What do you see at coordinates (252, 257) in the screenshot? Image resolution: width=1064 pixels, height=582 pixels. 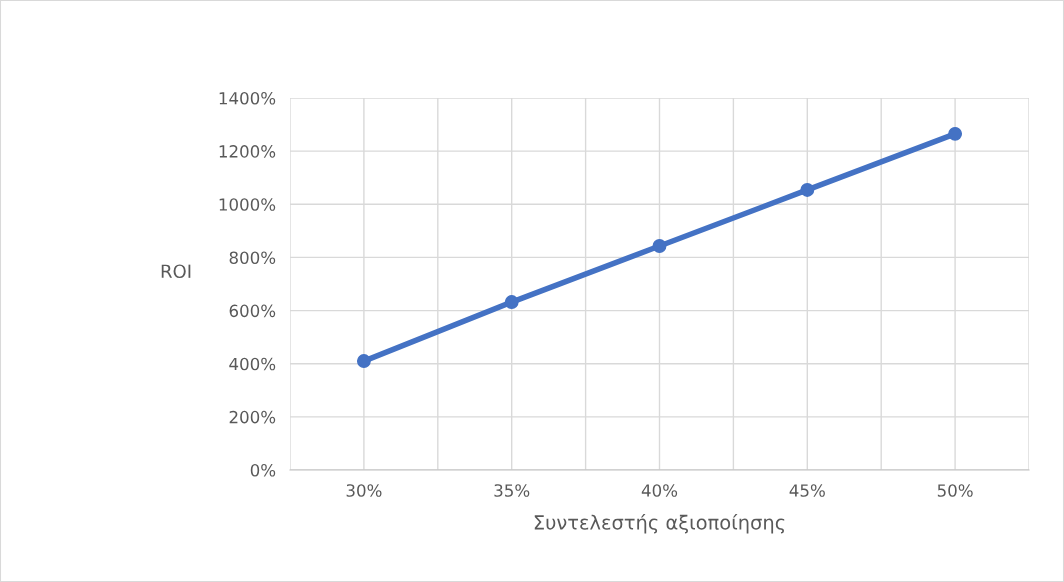 I see `y-tick-label: 800%` at bounding box center [252, 257].